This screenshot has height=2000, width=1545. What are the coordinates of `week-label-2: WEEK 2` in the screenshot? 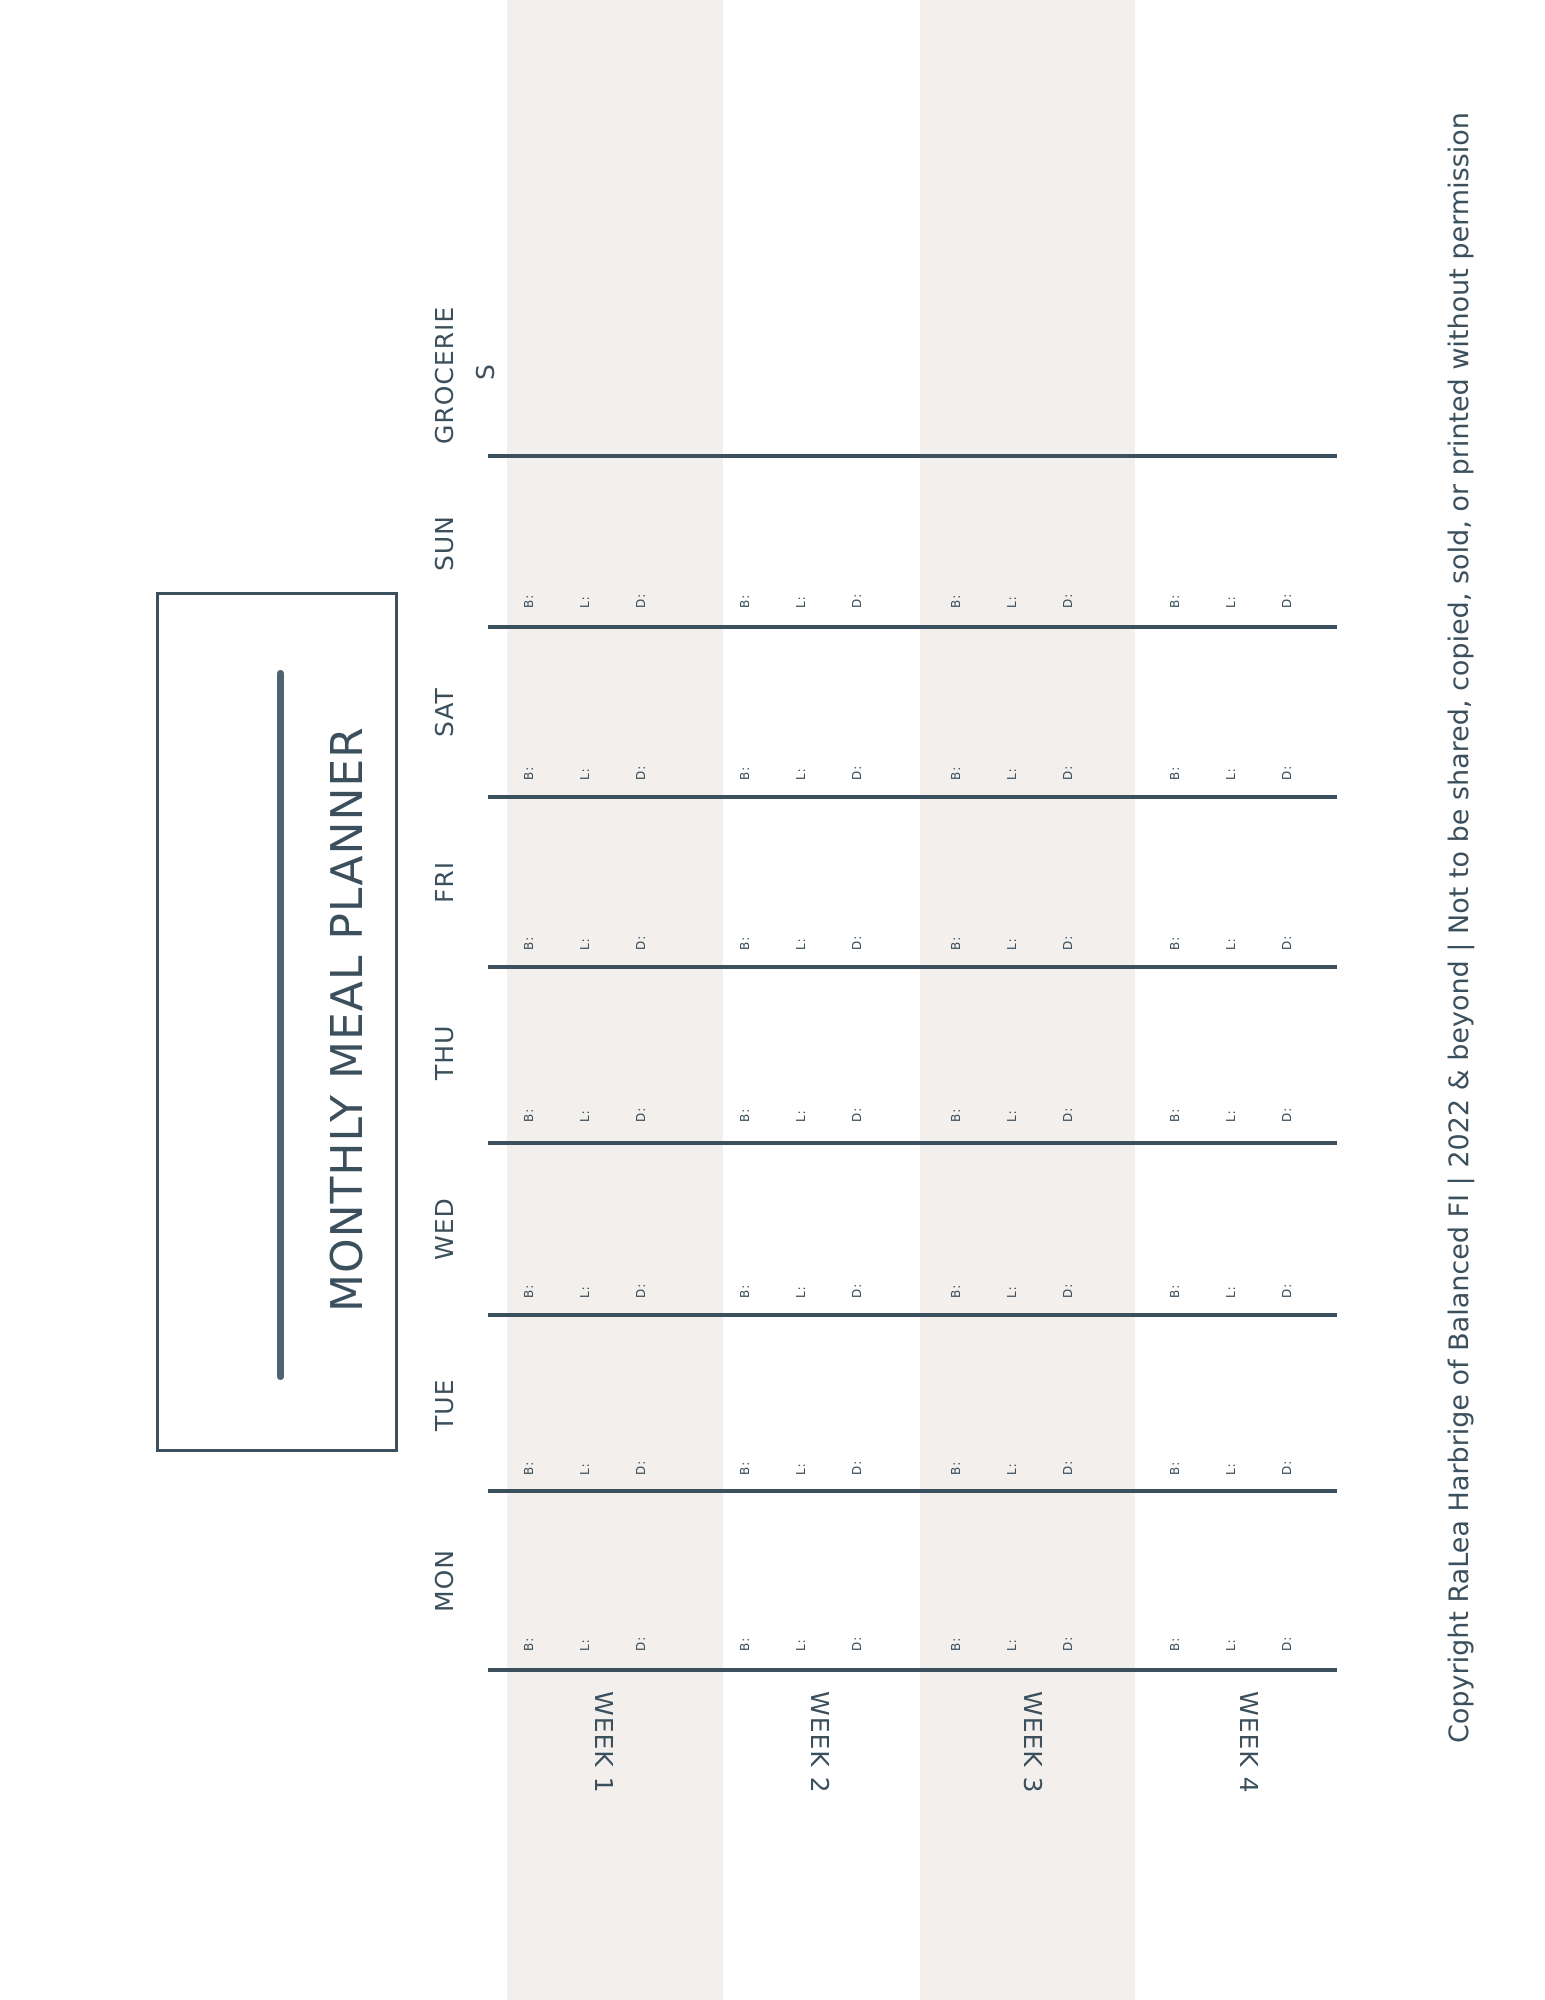 It's located at (819, 1742).